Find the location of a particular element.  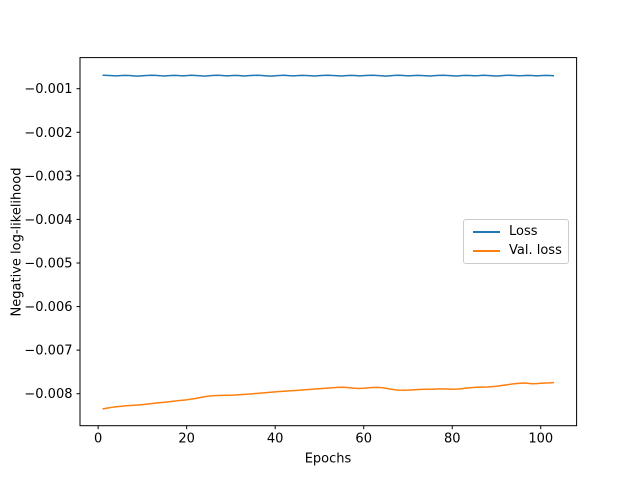

x-tick-label: 20 is located at coordinates (186, 439).